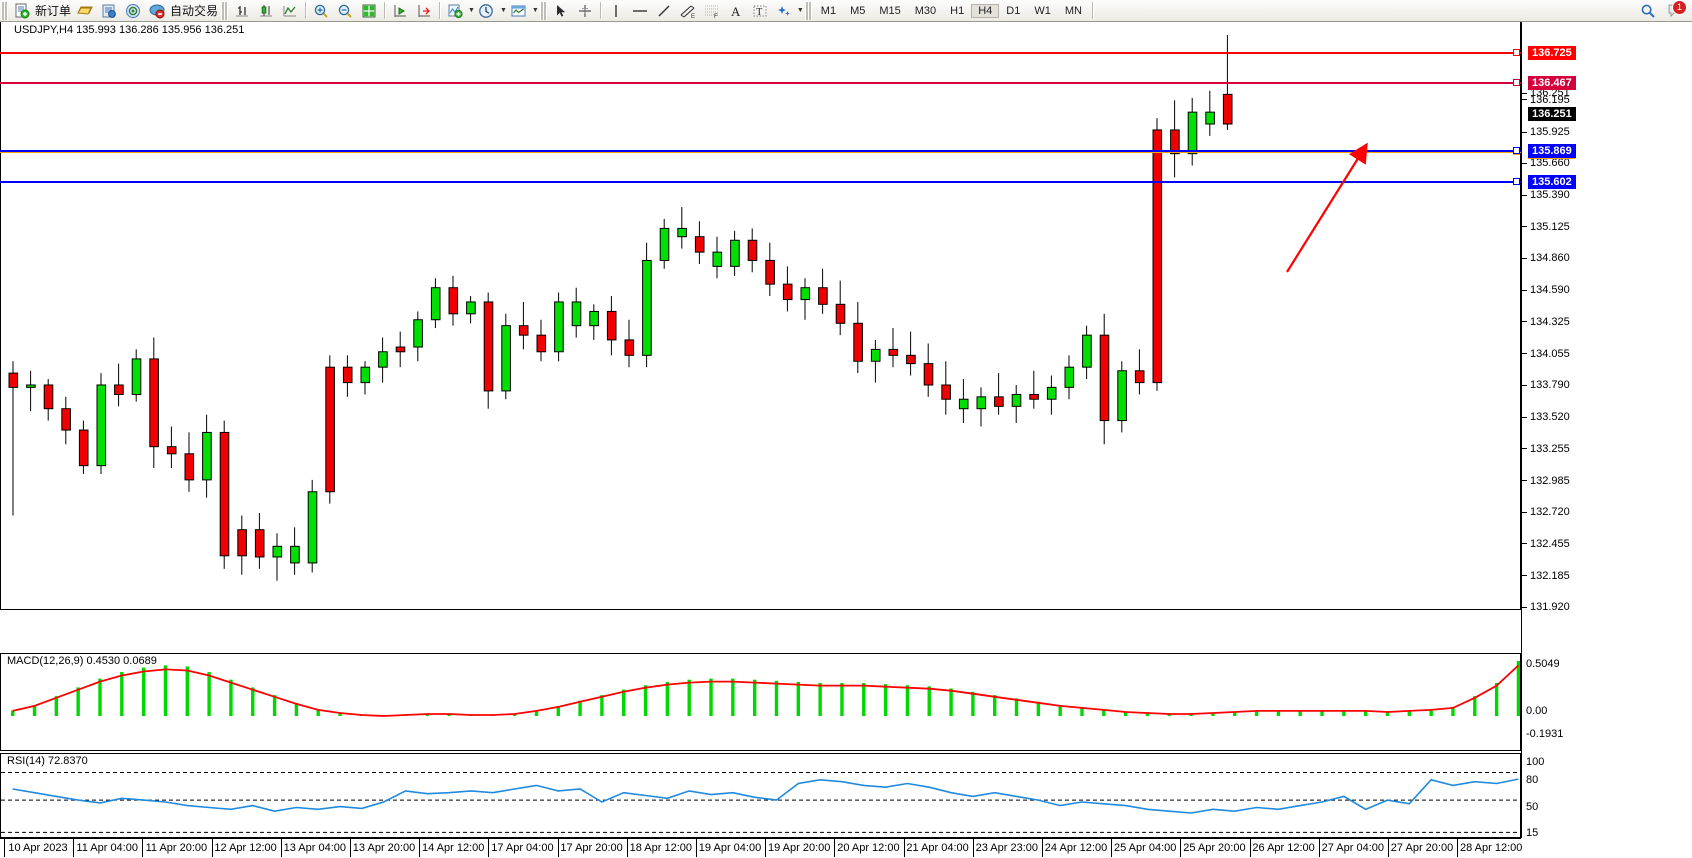 This screenshot has width=1692, height=858. What do you see at coordinates (1214, 848) in the screenshot?
I see `time-tick-label: 25 Apr 20:00` at bounding box center [1214, 848].